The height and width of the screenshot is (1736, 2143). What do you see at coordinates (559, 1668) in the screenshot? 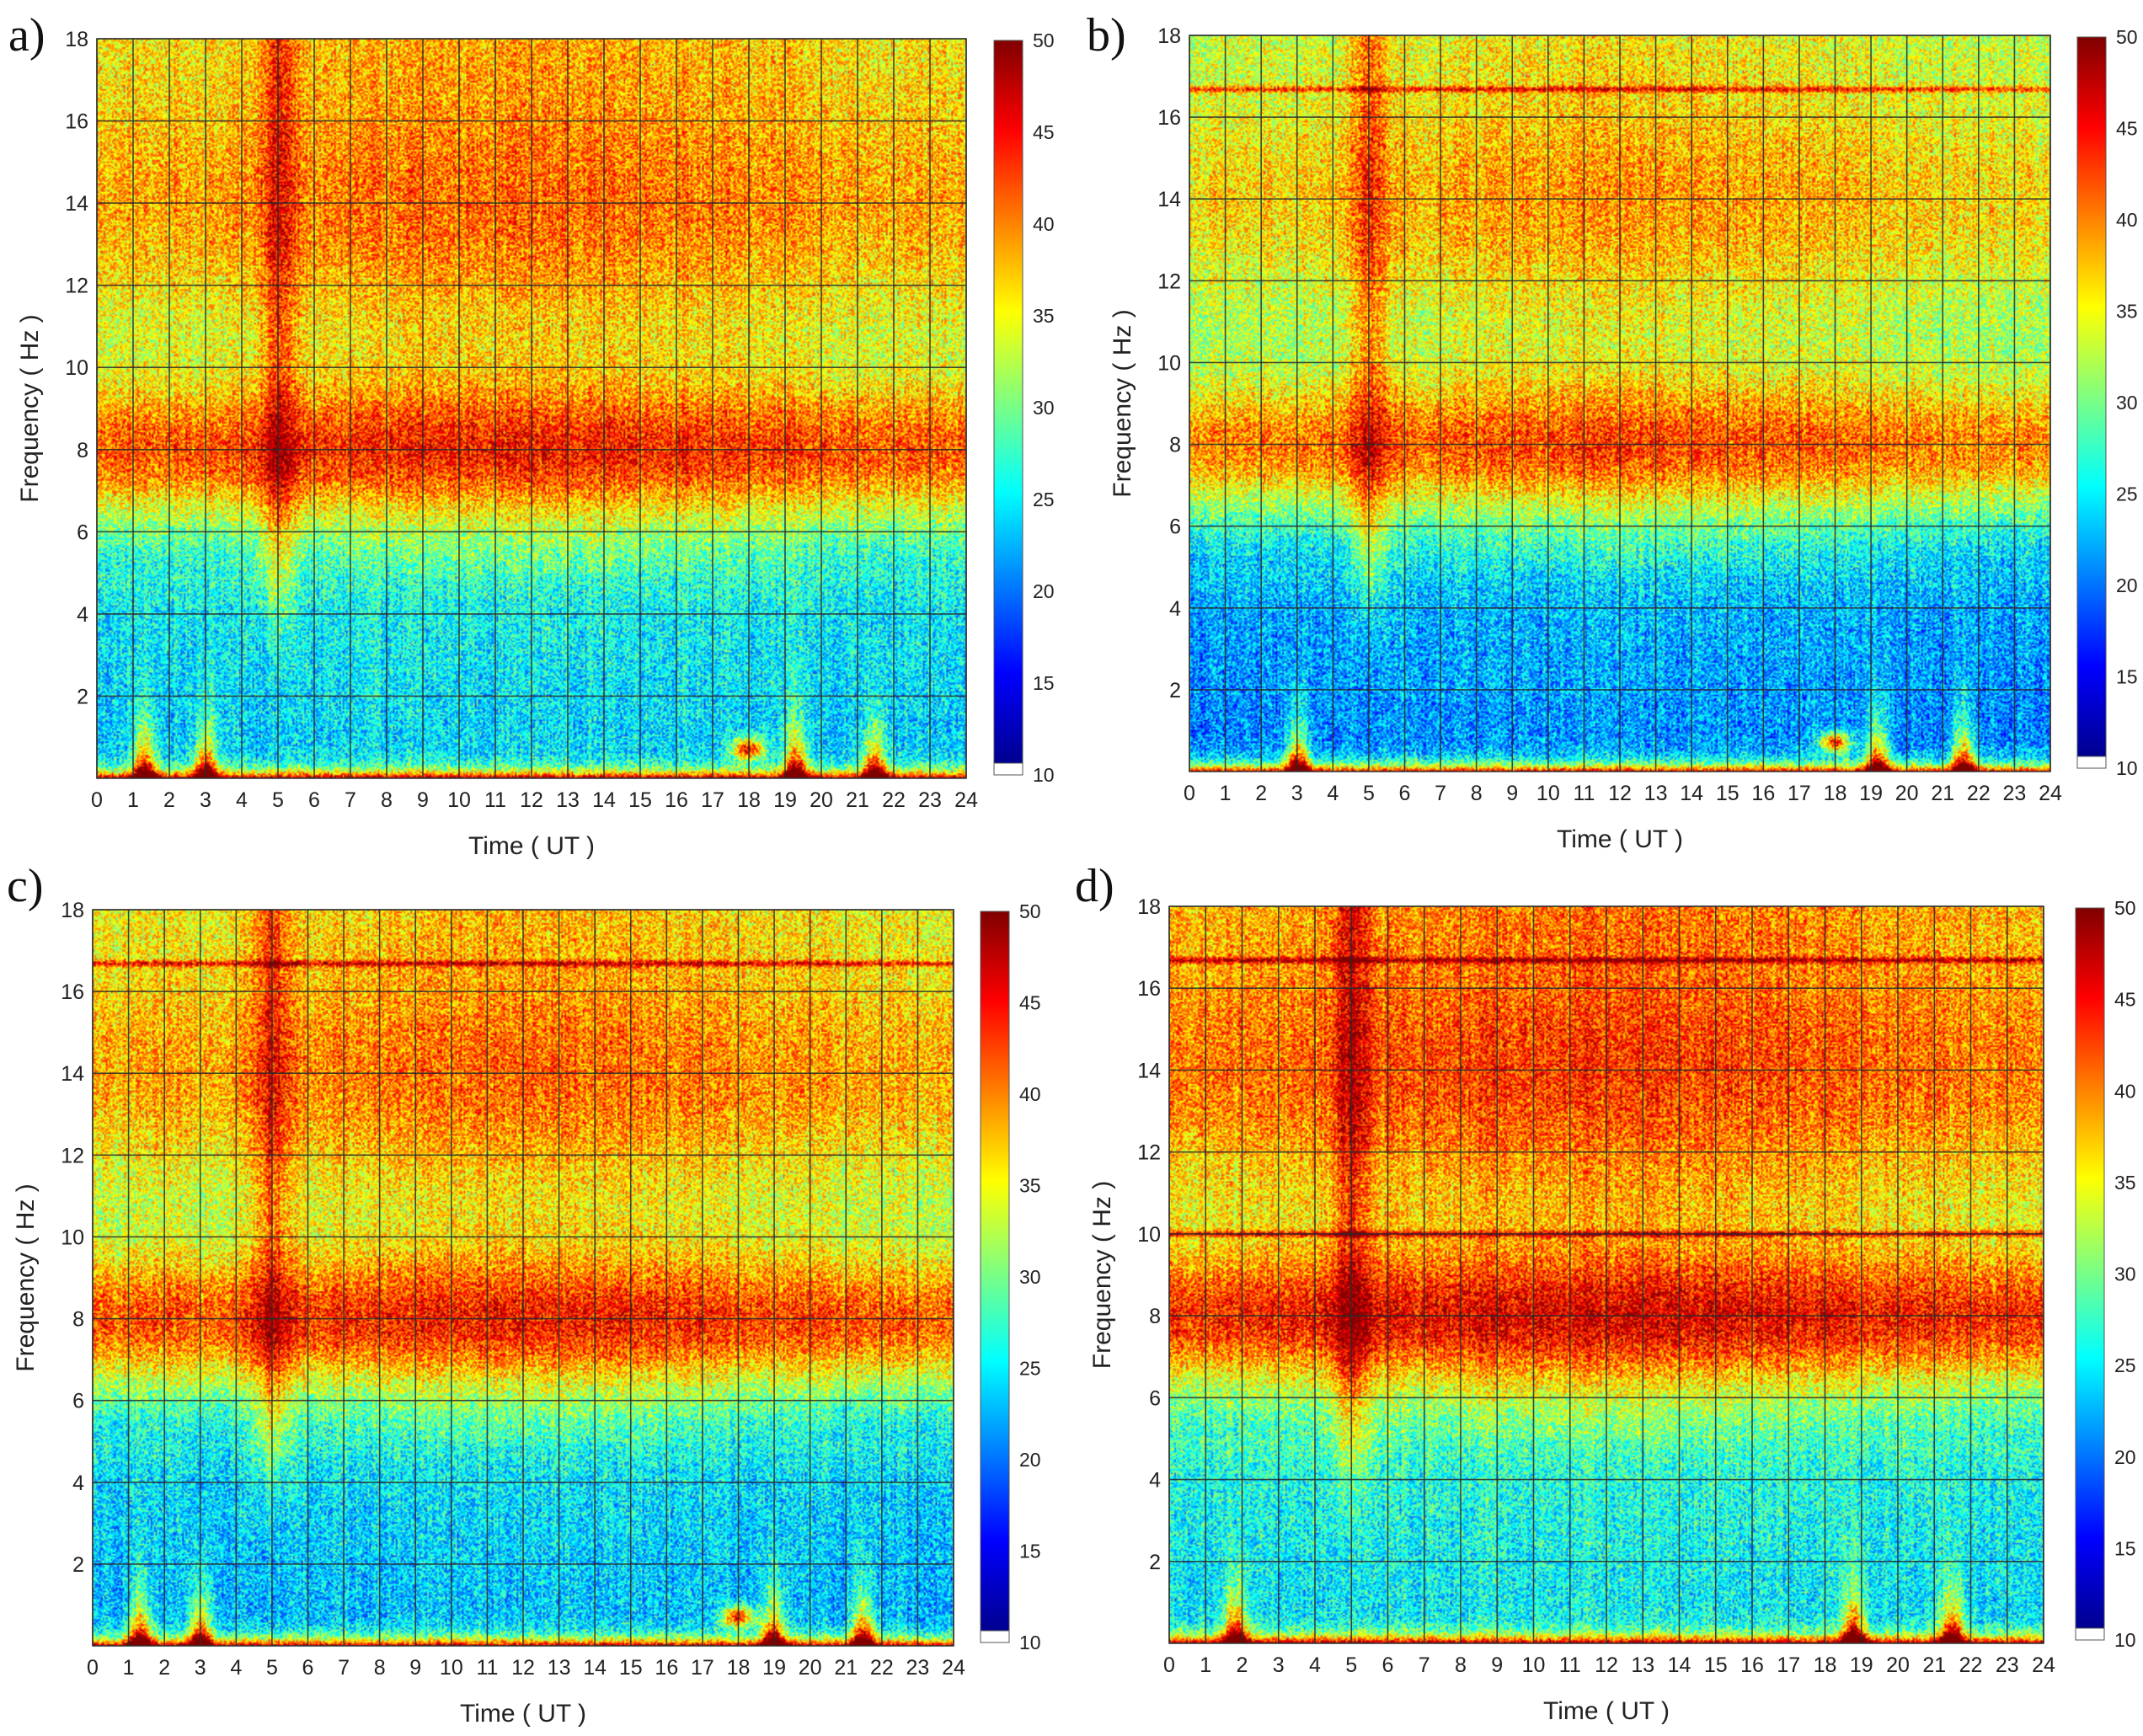
I see `x-tick-label: 13` at bounding box center [559, 1668].